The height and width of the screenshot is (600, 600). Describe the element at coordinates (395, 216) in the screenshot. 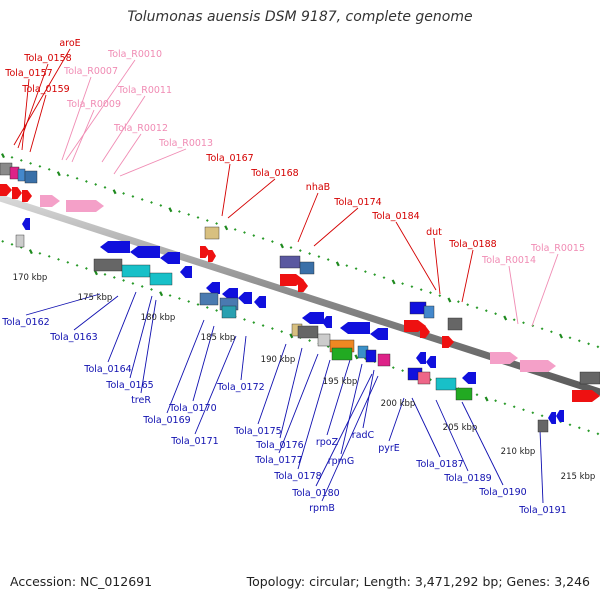

I see `gene-label: Tola_0184` at that location.